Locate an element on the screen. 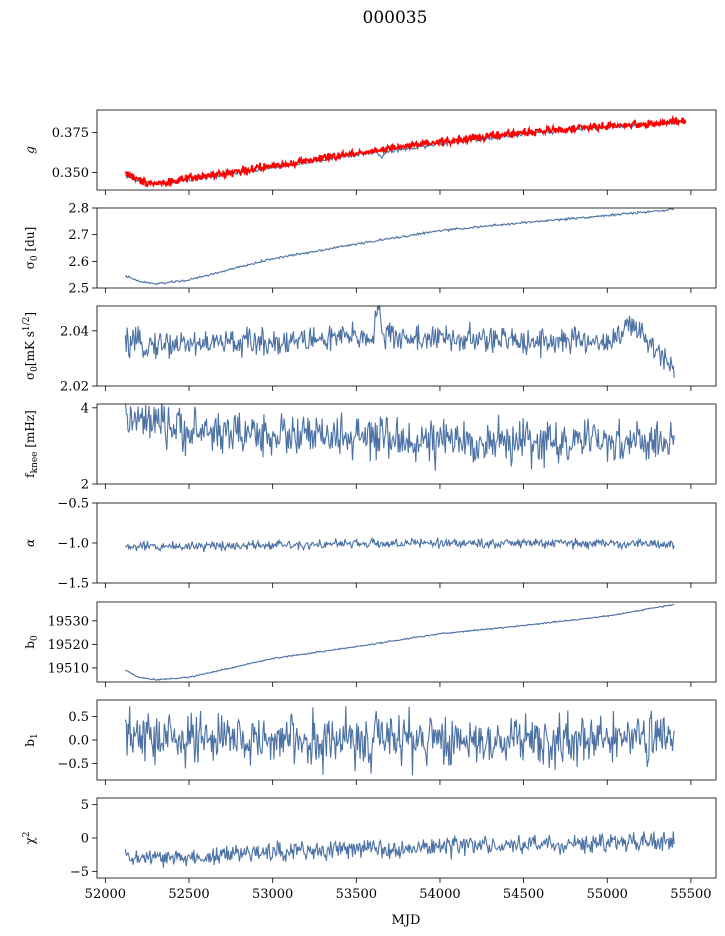 The width and height of the screenshot is (725, 936). y-tick-label-sigma0-du: 2.5 is located at coordinates (78, 289).